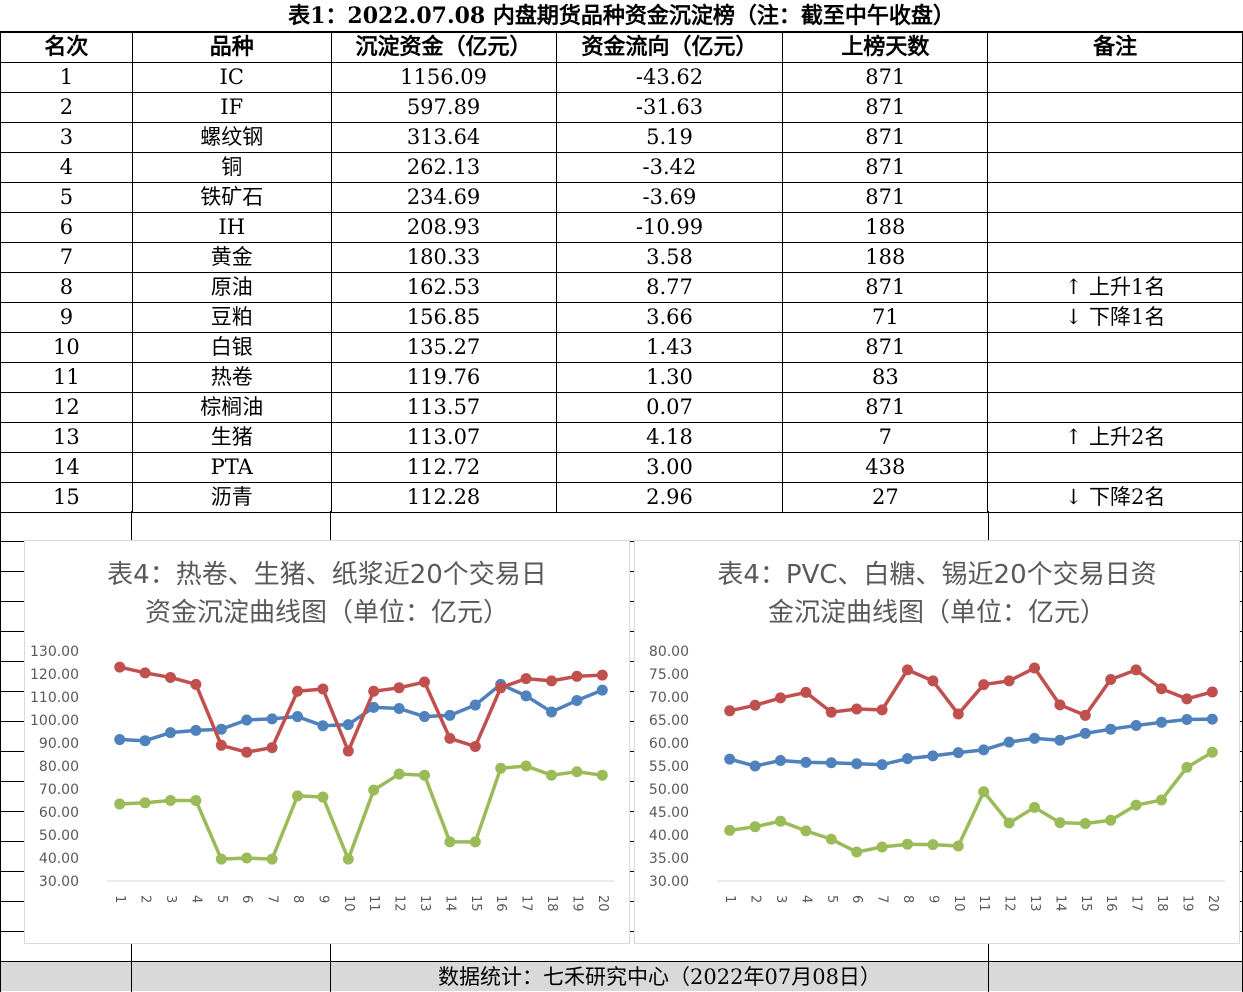  What do you see at coordinates (659, 977) in the screenshot?
I see `footer-source: 数据统计：七禾研究中心（2022年07月08日）` at bounding box center [659, 977].